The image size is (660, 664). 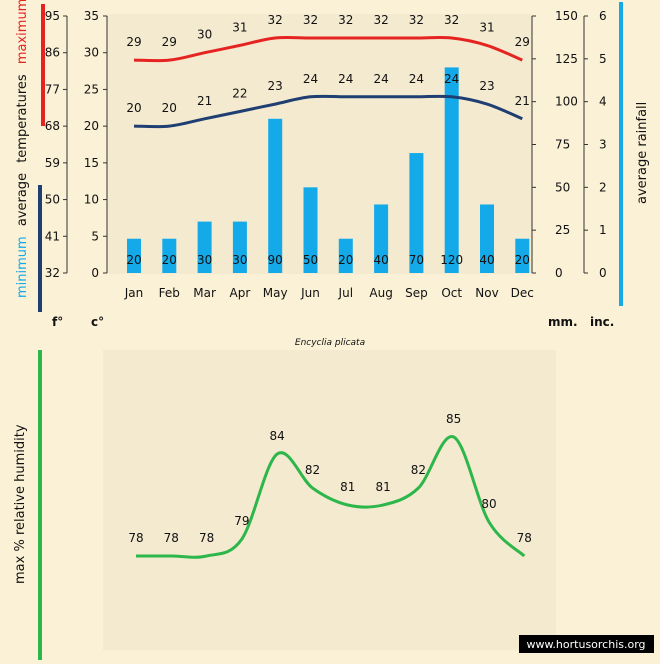 I want to click on average-word: average, so click(x=22, y=199).